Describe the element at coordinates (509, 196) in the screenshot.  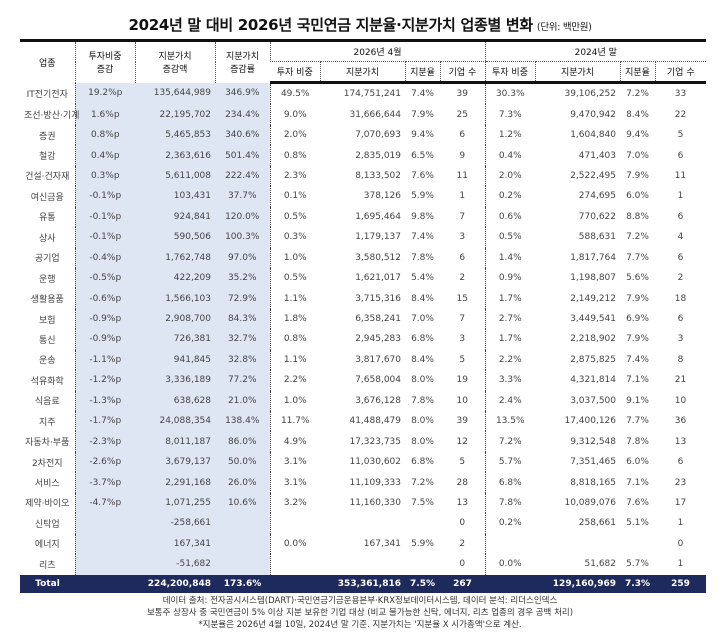
I see `cell-2024-weight: 0.2%` at that location.